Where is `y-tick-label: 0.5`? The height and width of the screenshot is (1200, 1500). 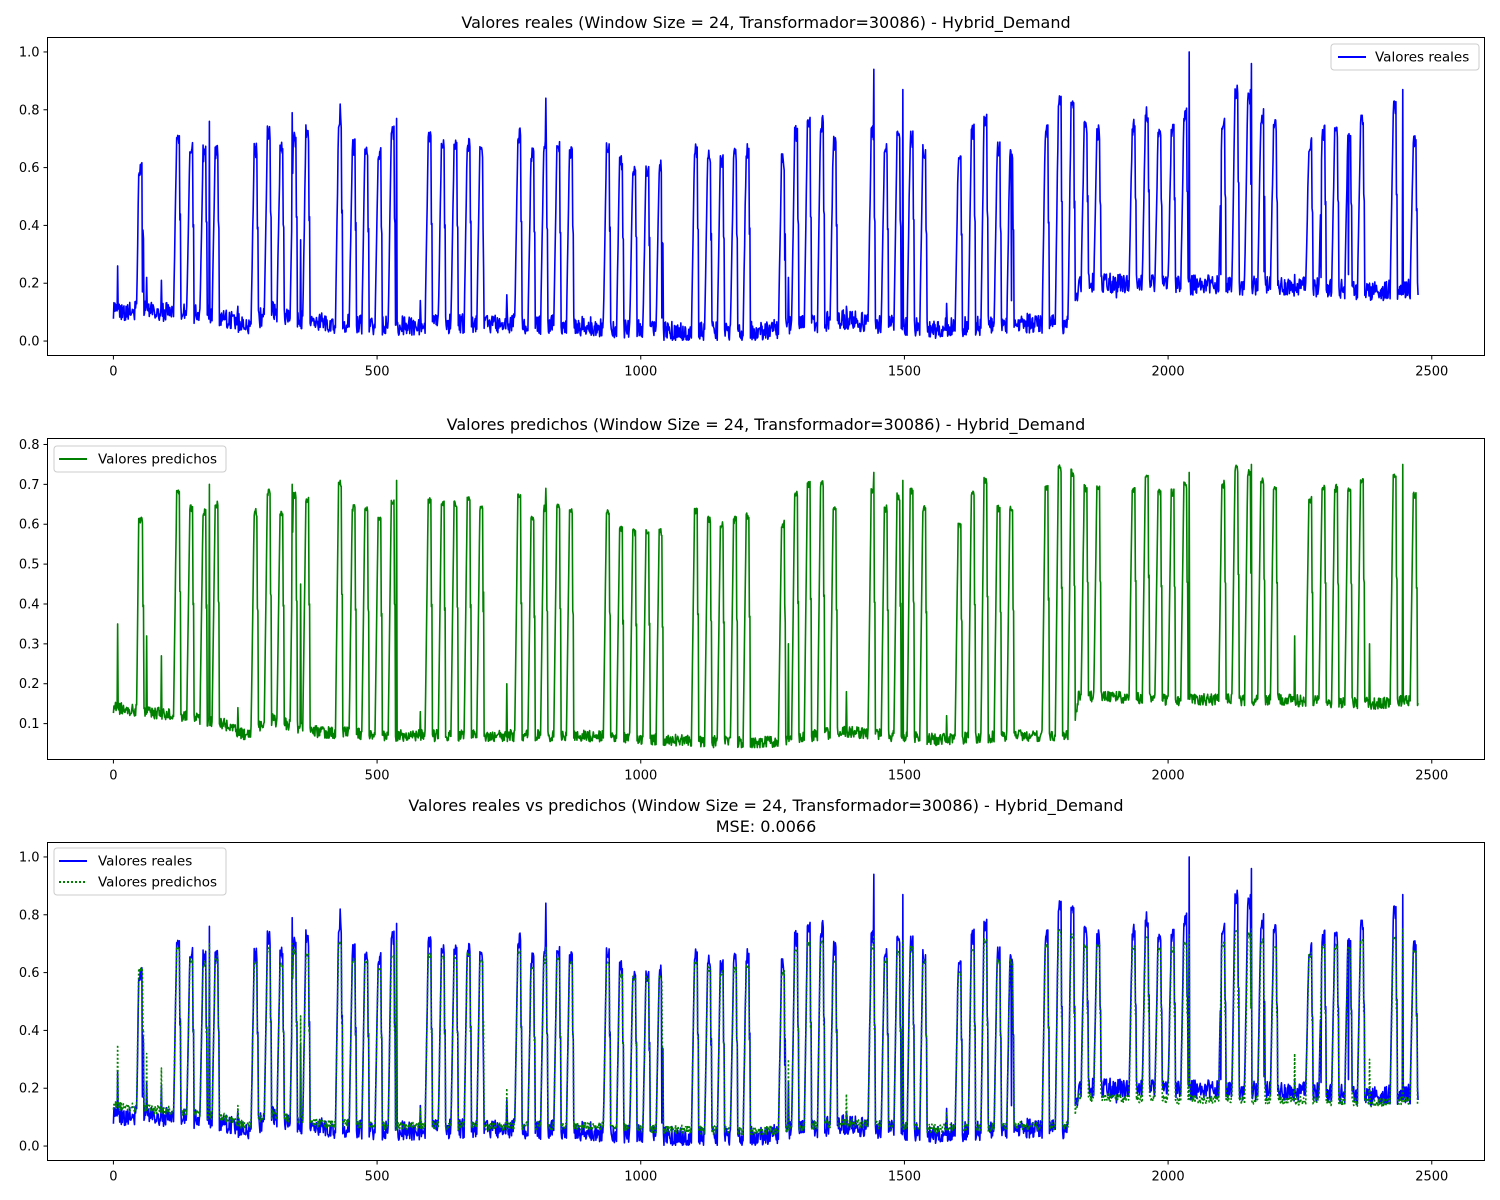 y-tick-label: 0.5 is located at coordinates (29, 565).